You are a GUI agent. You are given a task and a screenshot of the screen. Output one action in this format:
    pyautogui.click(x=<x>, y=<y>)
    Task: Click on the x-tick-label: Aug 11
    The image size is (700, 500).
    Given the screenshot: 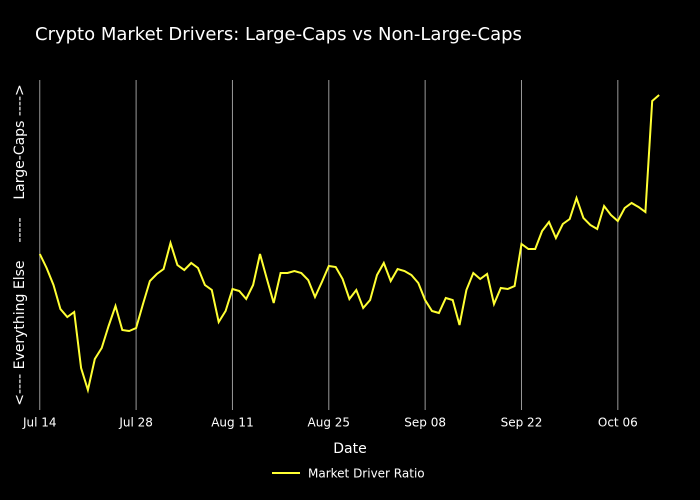 What is the action you would take?
    pyautogui.click(x=232, y=423)
    